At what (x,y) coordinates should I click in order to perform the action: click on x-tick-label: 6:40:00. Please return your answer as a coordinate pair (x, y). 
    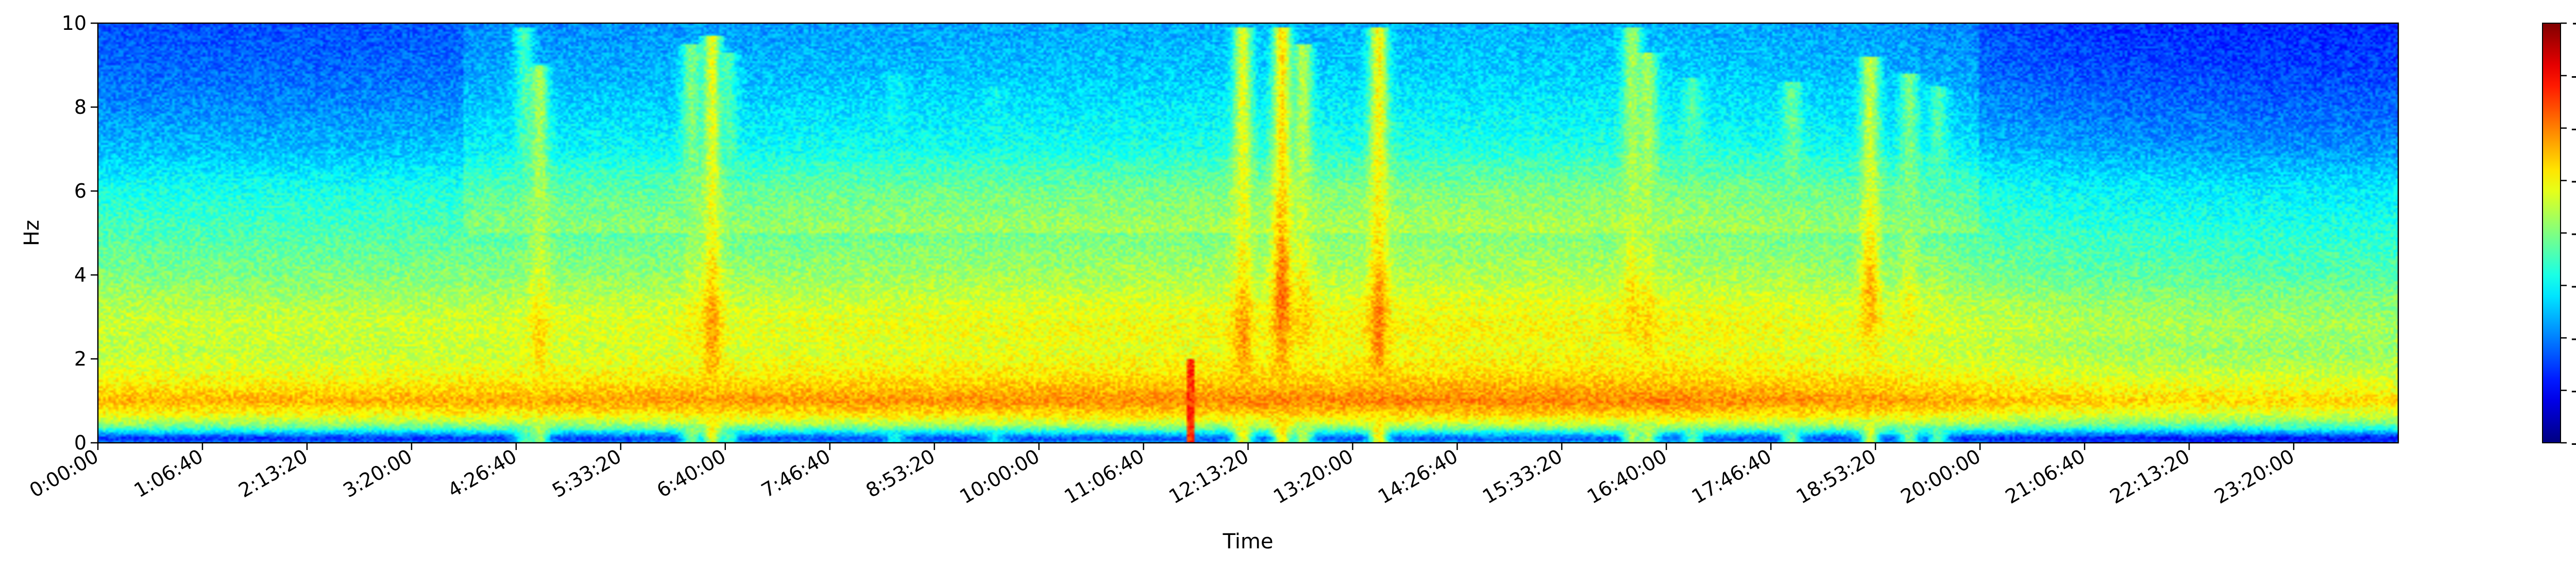
    Looking at the image, I should click on (691, 473).